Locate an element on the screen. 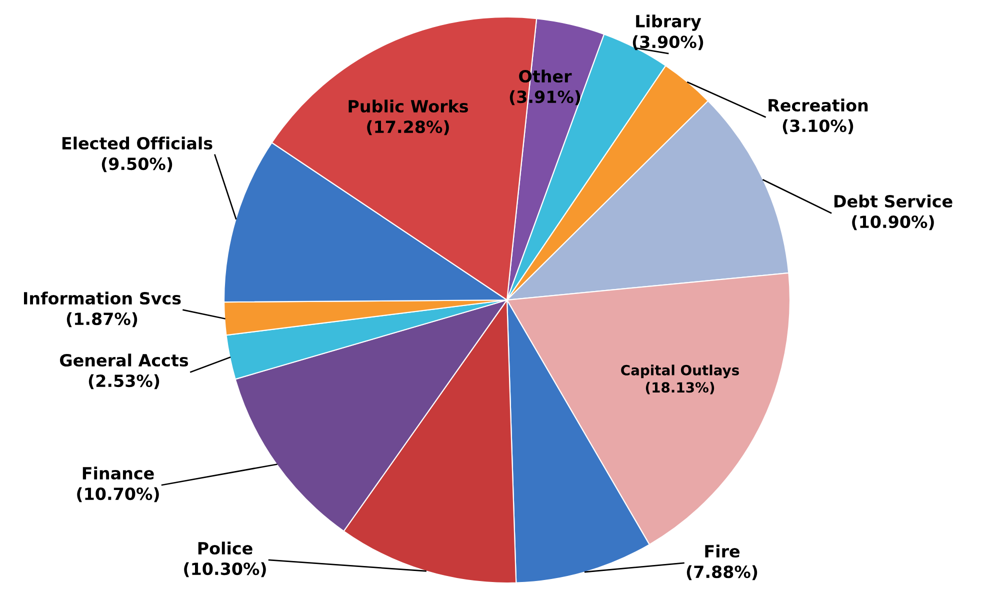 The image size is (983, 593). data-label: (3.10%) is located at coordinates (818, 126).